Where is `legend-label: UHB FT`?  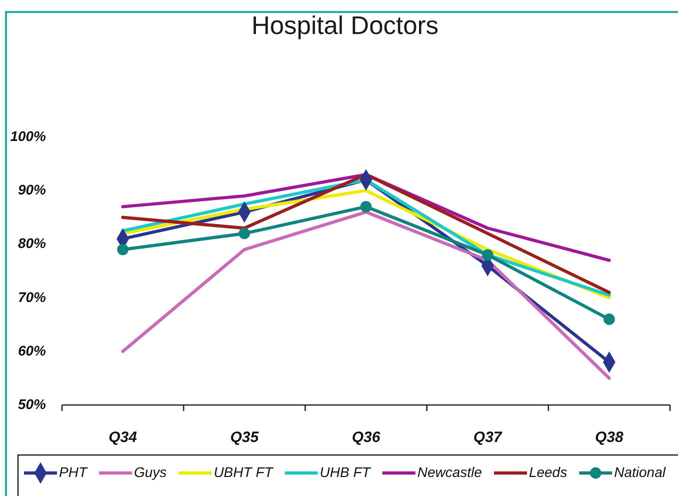 legend-label: UHB FT is located at coordinates (346, 472).